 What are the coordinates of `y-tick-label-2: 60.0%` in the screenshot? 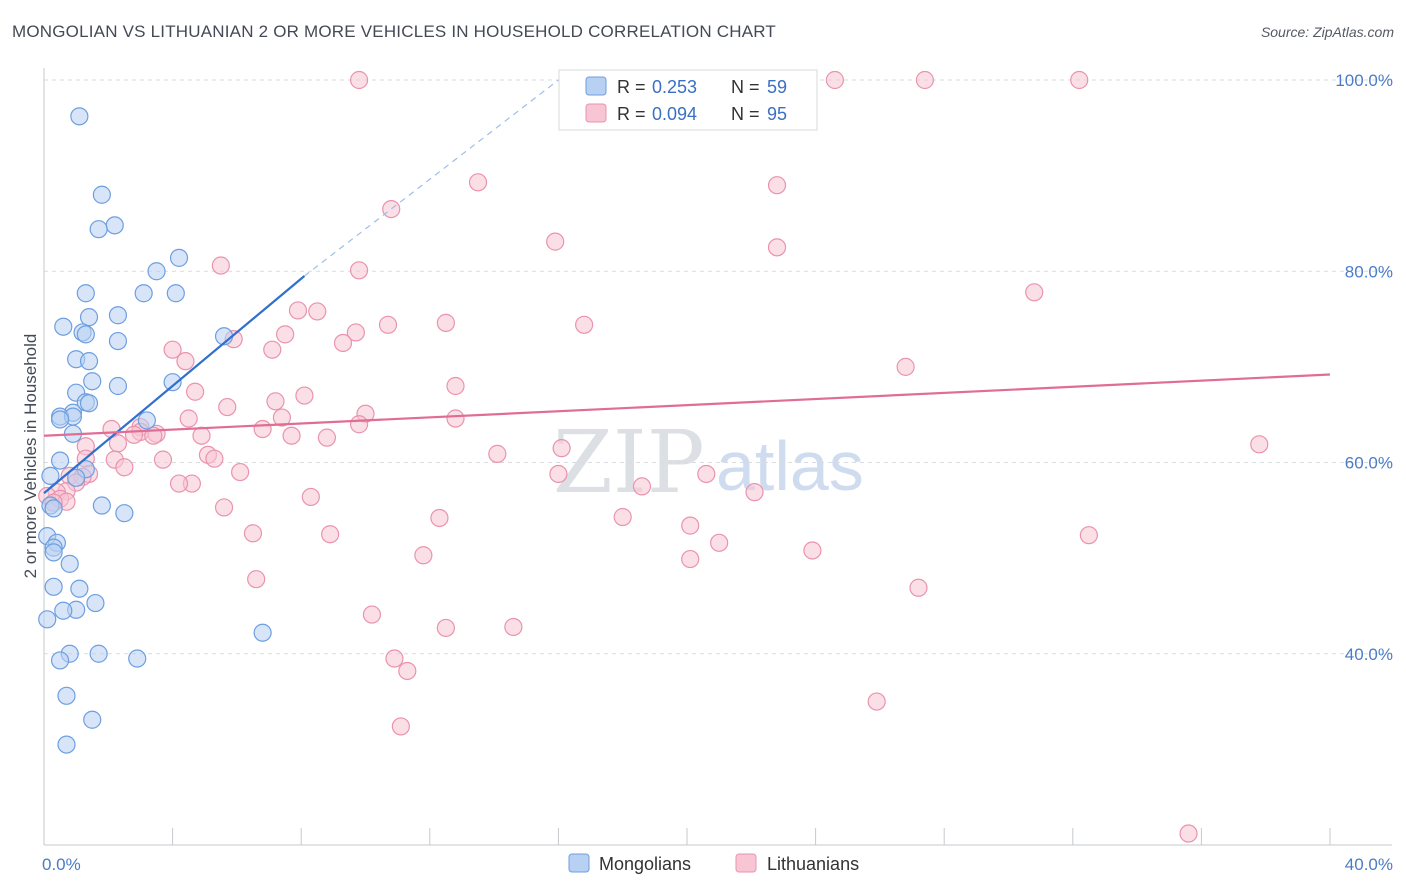 It's located at (1369, 463).